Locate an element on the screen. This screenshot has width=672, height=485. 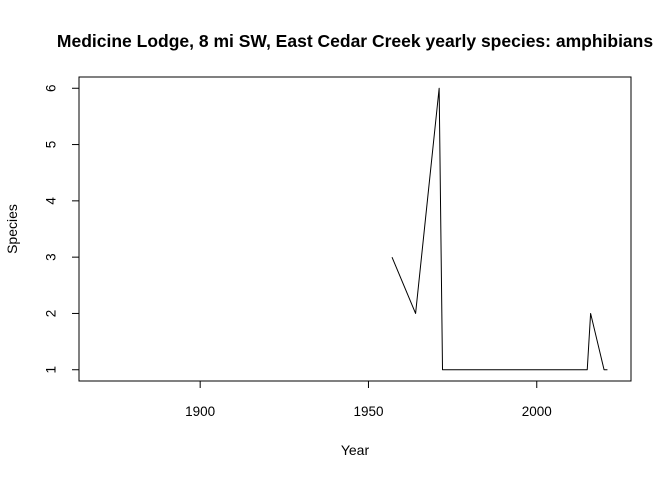
y-tick-label: 2 is located at coordinates (51, 314).